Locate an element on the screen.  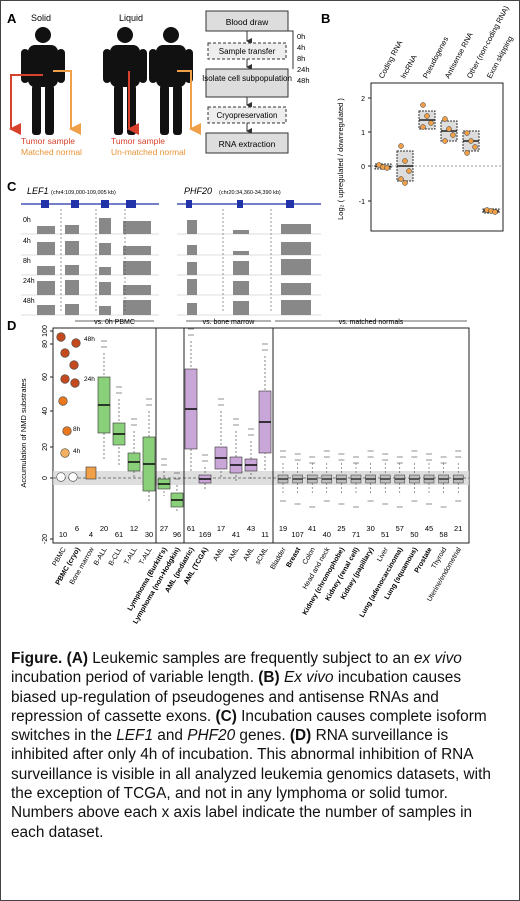
caption-c-text2: genes. is located at coordinates (262, 736).